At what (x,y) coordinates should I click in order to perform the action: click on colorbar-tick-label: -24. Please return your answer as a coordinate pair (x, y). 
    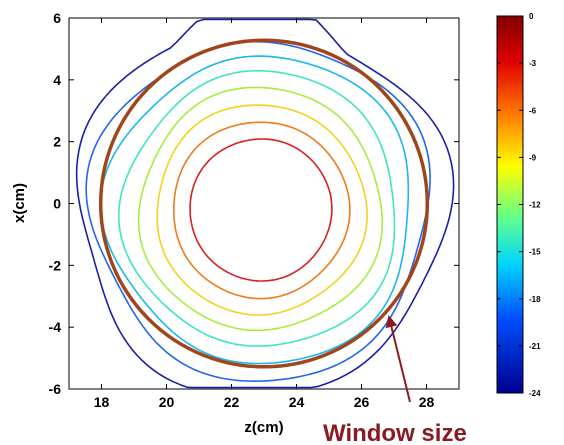
    Looking at the image, I should click on (535, 393).